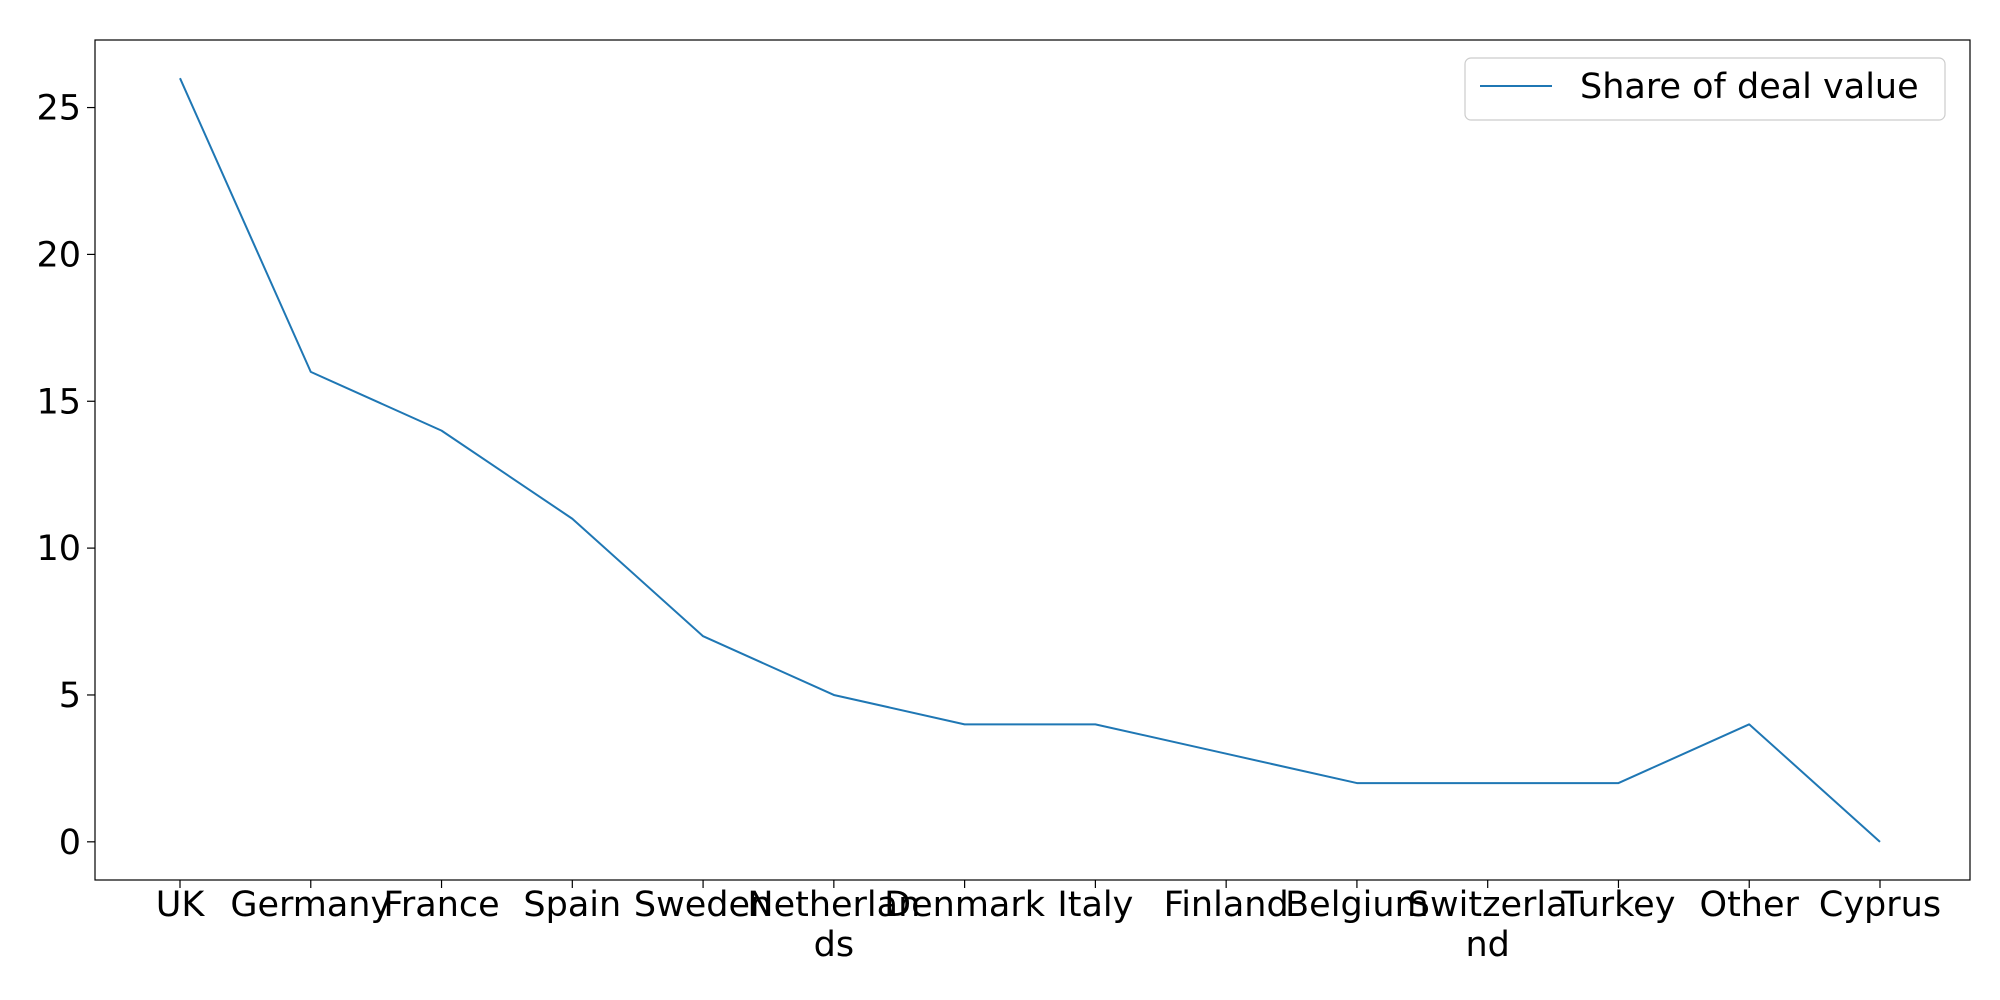 This screenshot has height=1000, width=2000. Describe the element at coordinates (58, 402) in the screenshot. I see `y-tick-label: 15` at that location.